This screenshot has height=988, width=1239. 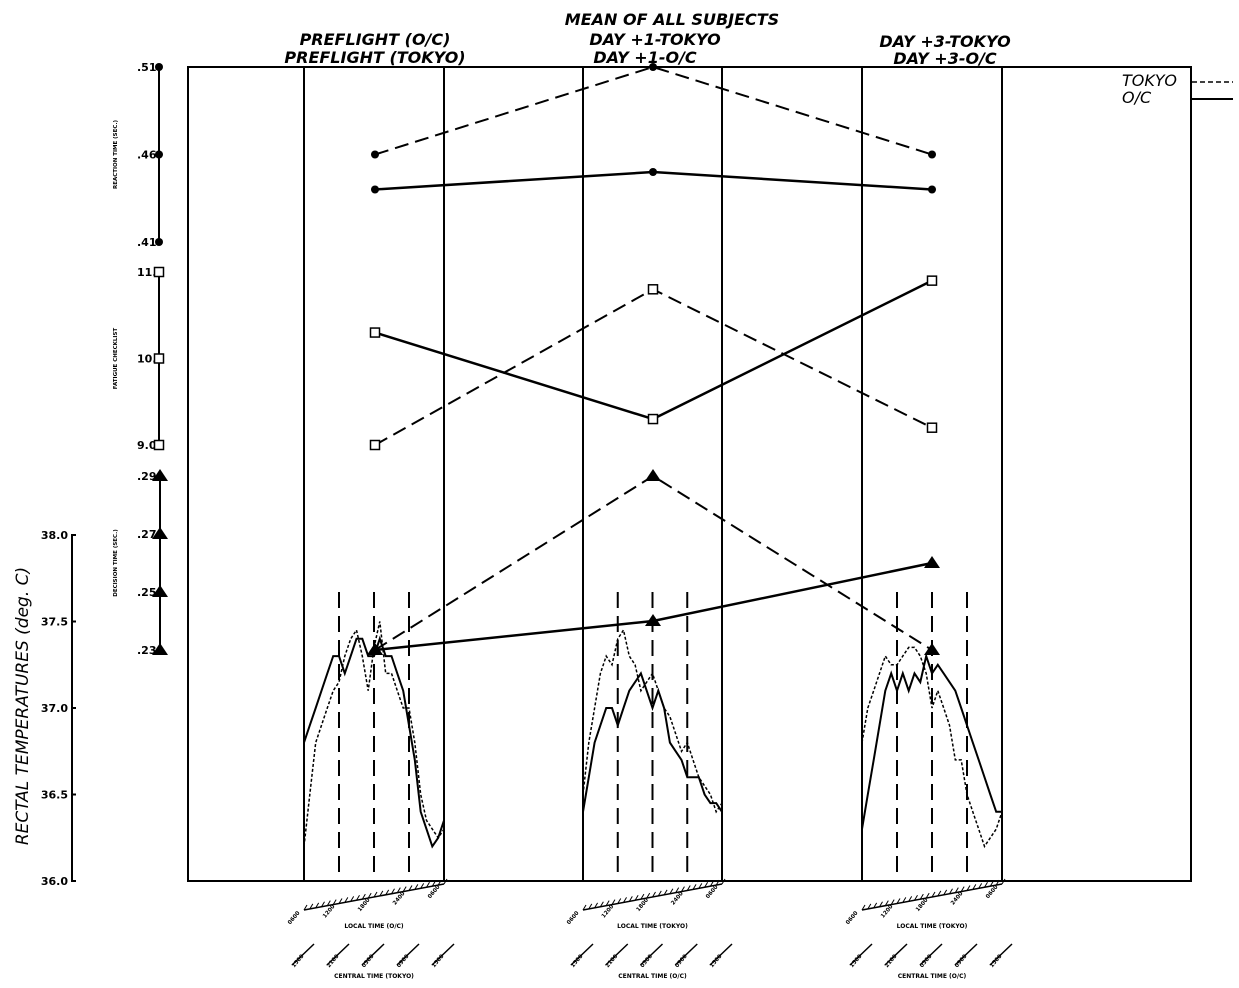 I want to click on y-tick-label: .46, so click(x=147, y=155).